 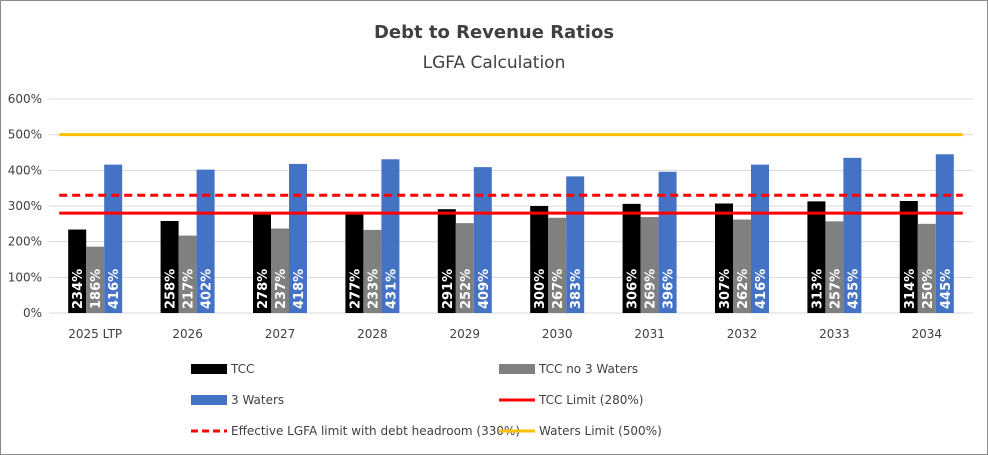 What do you see at coordinates (391, 289) in the screenshot?
I see `bar-data-label: 431%` at bounding box center [391, 289].